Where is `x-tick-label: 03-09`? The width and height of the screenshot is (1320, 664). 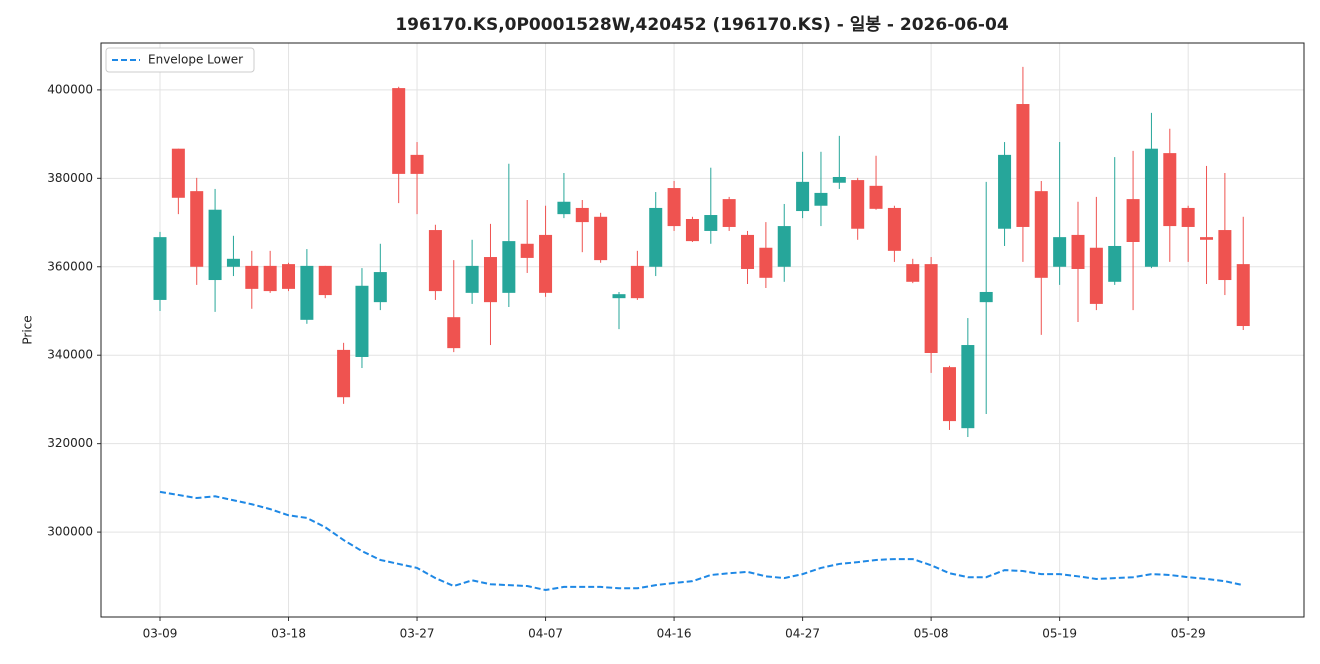 x-tick-label: 03-09 is located at coordinates (160, 634).